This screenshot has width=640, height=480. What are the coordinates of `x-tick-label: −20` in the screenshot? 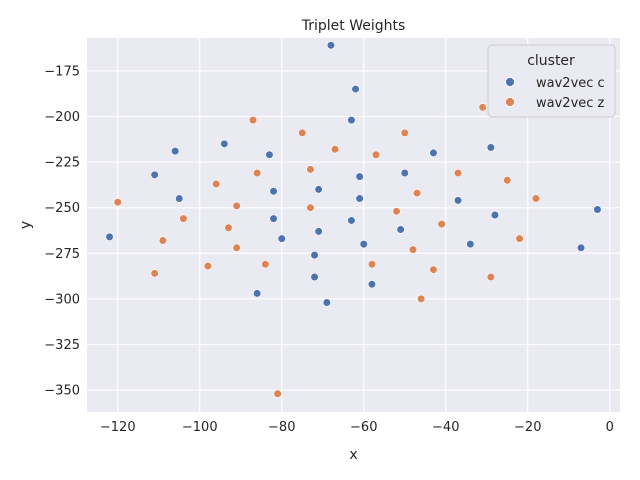 It's located at (527, 427).